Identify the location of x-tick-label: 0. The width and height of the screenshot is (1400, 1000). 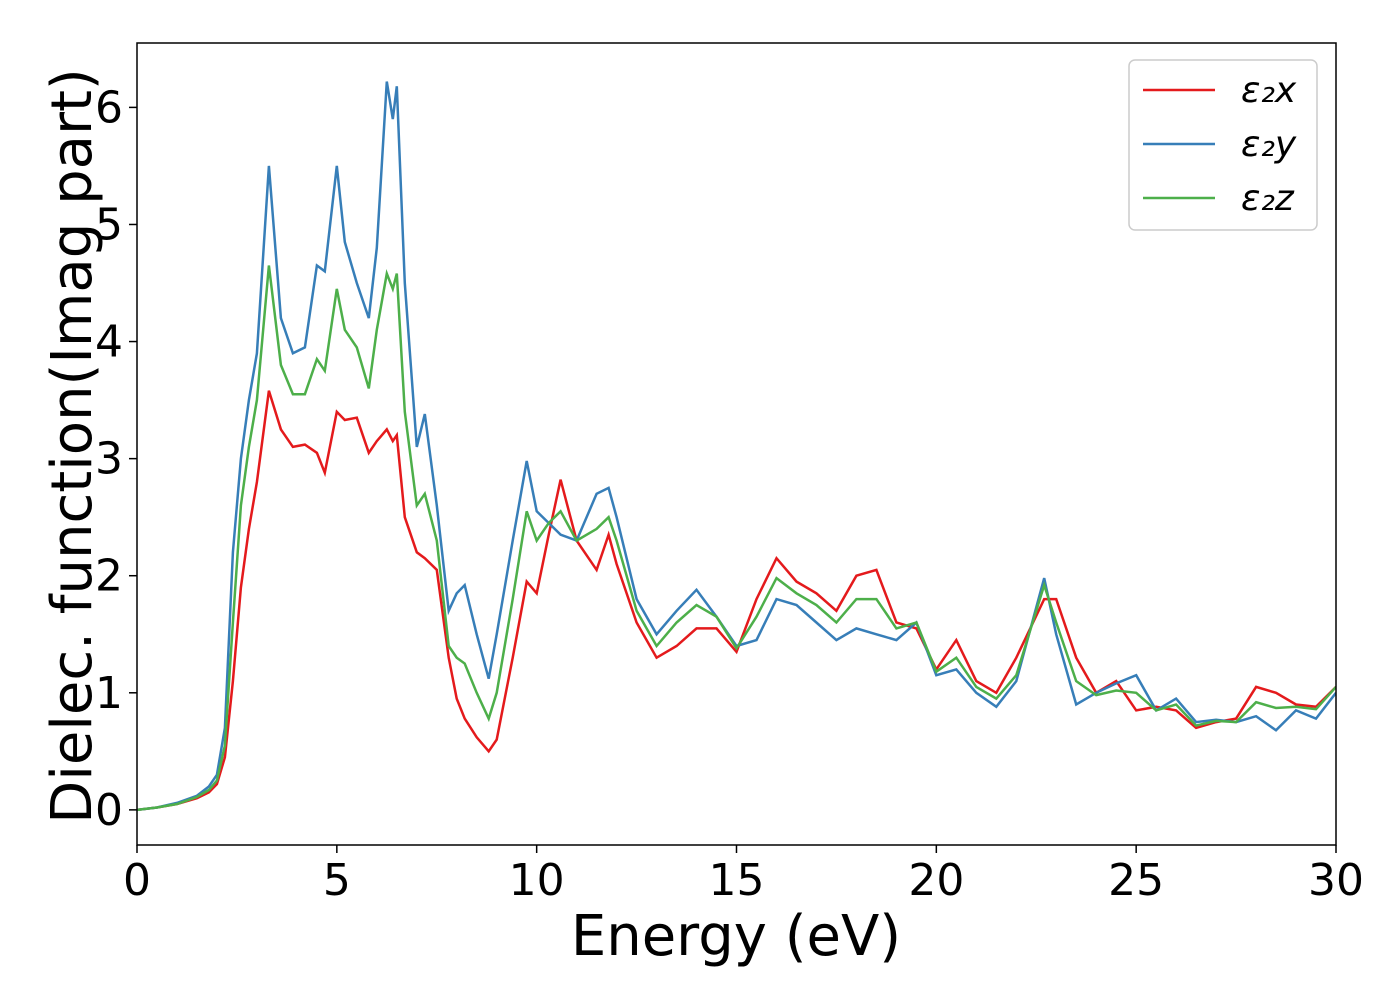
(137, 880).